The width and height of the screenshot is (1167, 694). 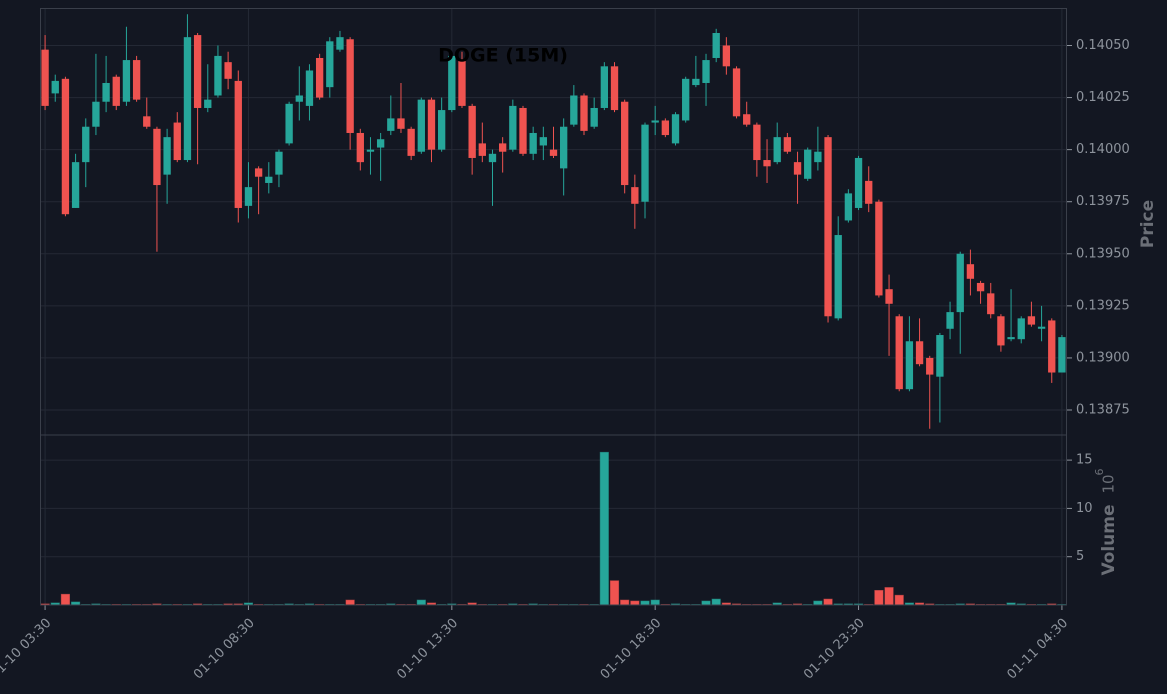 What do you see at coordinates (1103, 357) in the screenshot?
I see `y-tick-label: 0.13900` at bounding box center [1103, 357].